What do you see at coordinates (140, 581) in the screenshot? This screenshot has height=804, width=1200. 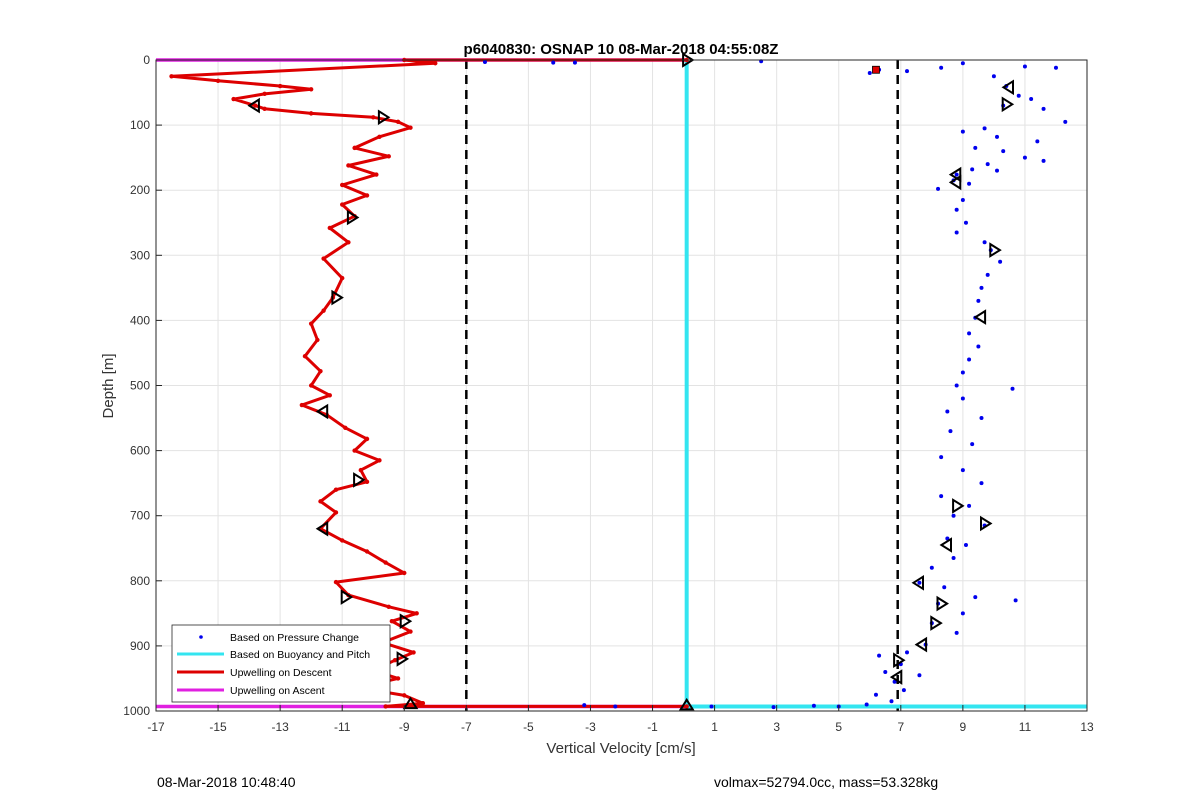 I see `y-tick-label: 800` at bounding box center [140, 581].